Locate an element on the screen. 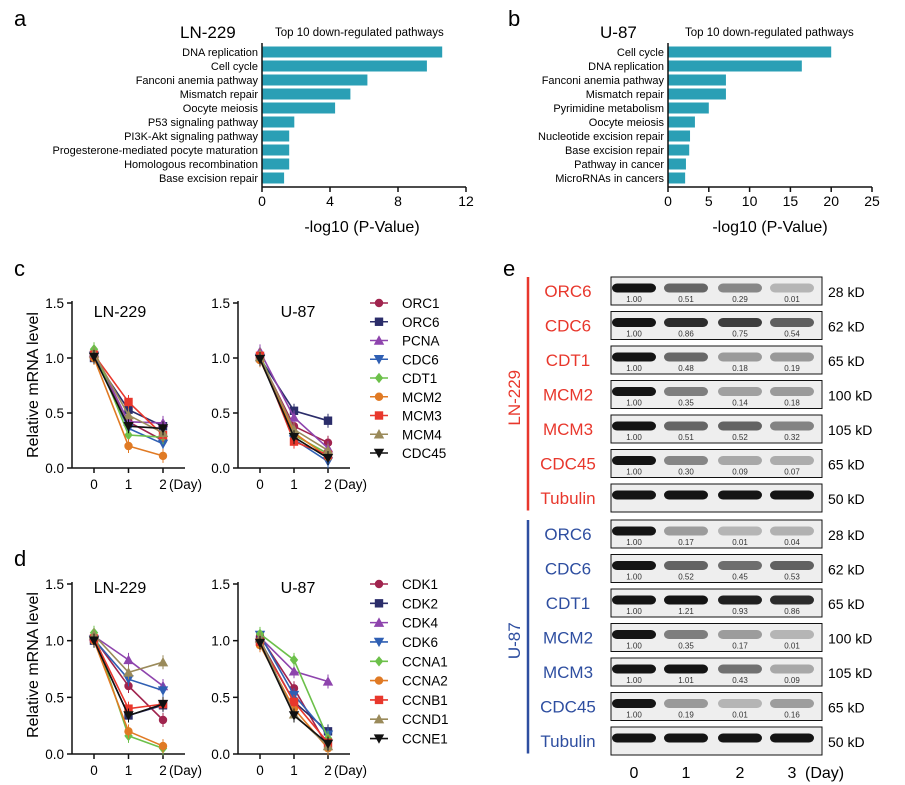 The height and width of the screenshot is (785, 905). size-label-u-87-tubulin: 50 kD is located at coordinates (846, 742).